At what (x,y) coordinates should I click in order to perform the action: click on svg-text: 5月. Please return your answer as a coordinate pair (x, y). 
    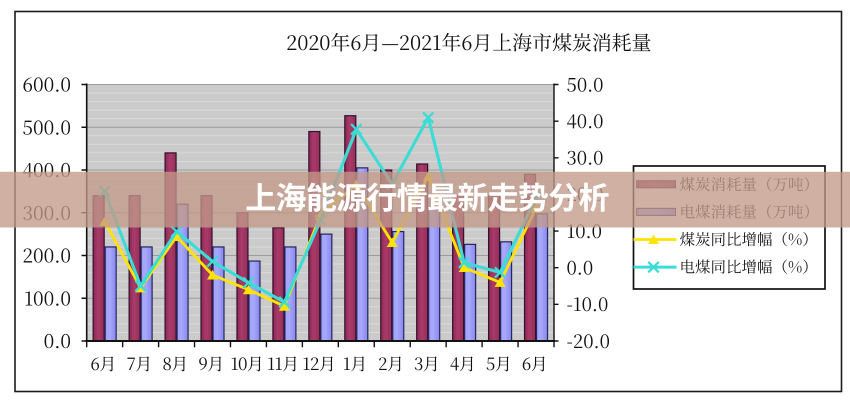
    Looking at the image, I should click on (499, 362).